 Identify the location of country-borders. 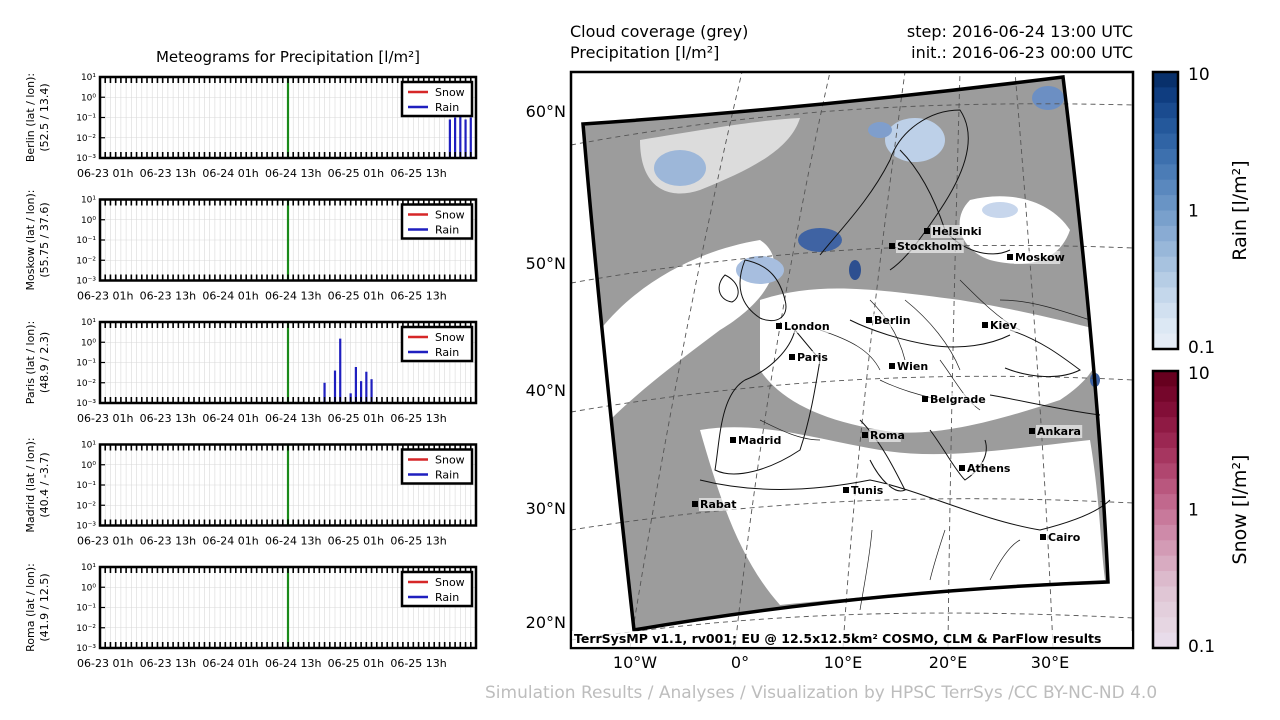
(925, 445).